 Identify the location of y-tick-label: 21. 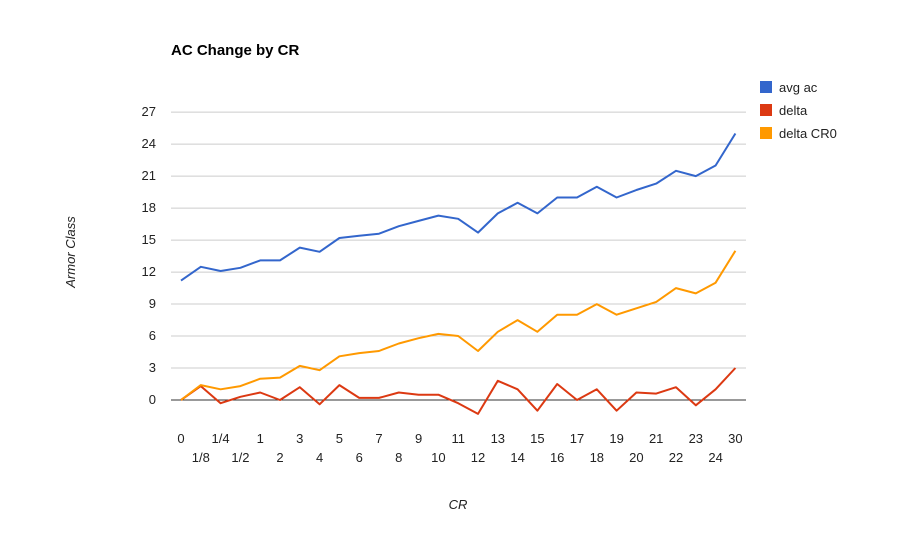
(149, 175).